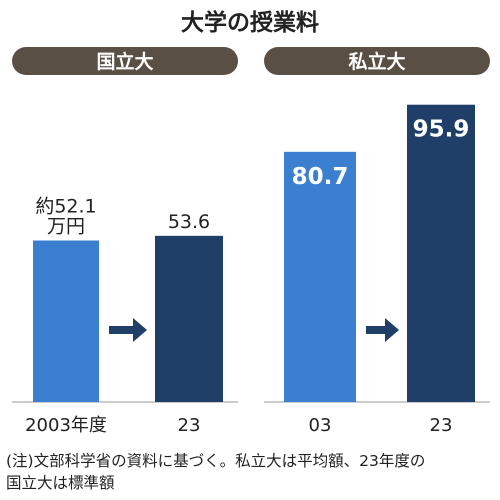  What do you see at coordinates (441, 425) in the screenshot?
I see `category-label-2-2: 23` at bounding box center [441, 425].